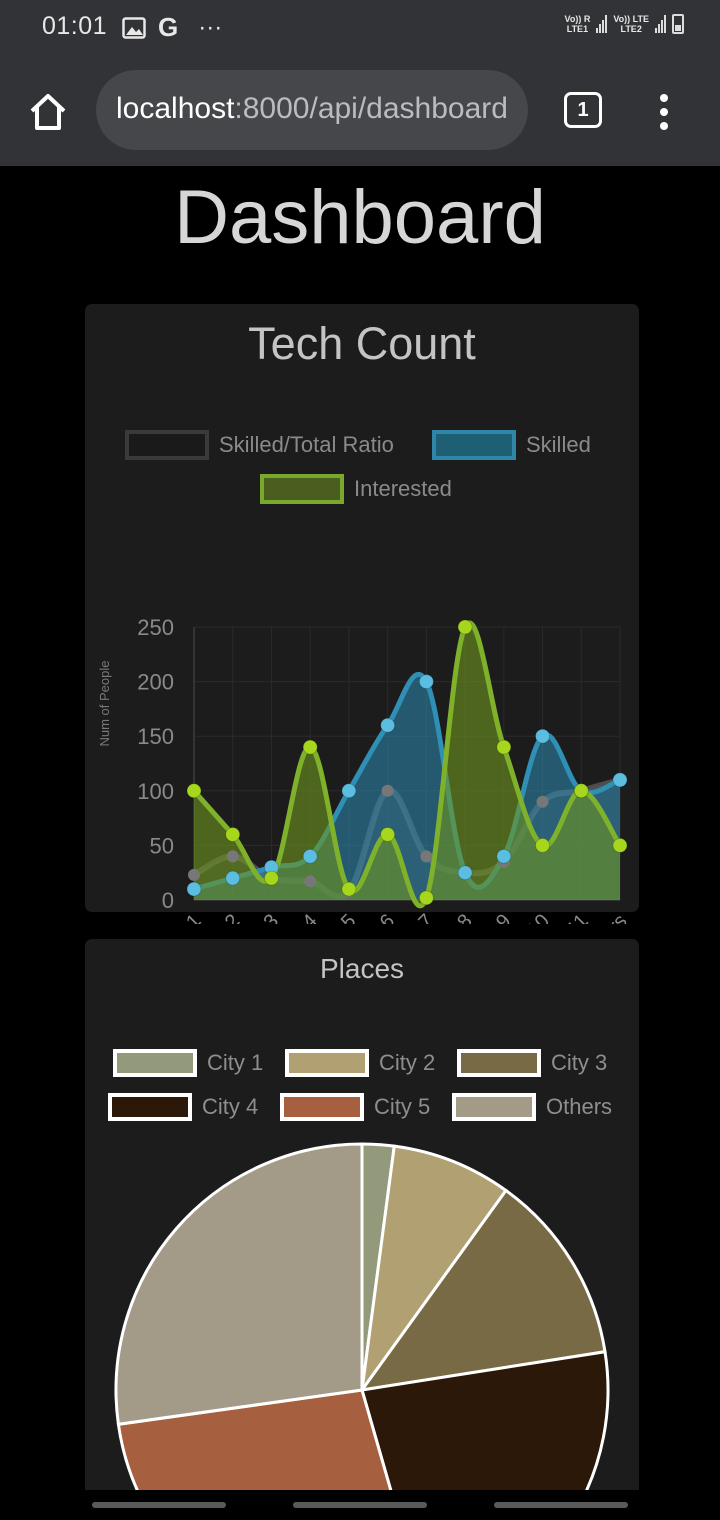 This screenshot has width=720, height=1520. Describe the element at coordinates (230, 1106) in the screenshot. I see `legend-label: City 4` at that location.